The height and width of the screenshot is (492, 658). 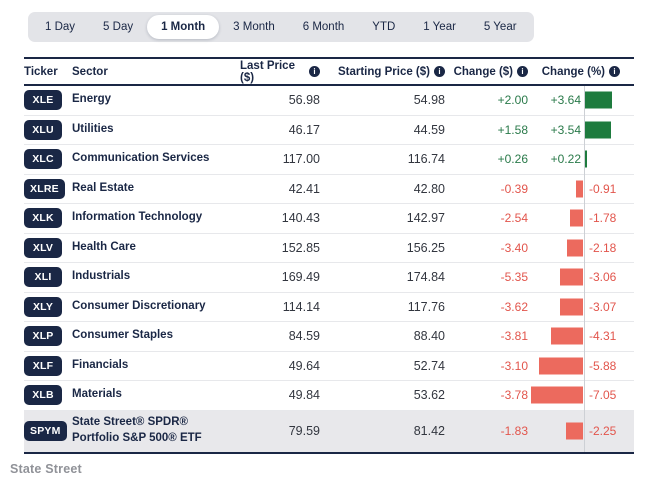 I want to click on period-tab-5-year: 5 Year, so click(x=500, y=27).